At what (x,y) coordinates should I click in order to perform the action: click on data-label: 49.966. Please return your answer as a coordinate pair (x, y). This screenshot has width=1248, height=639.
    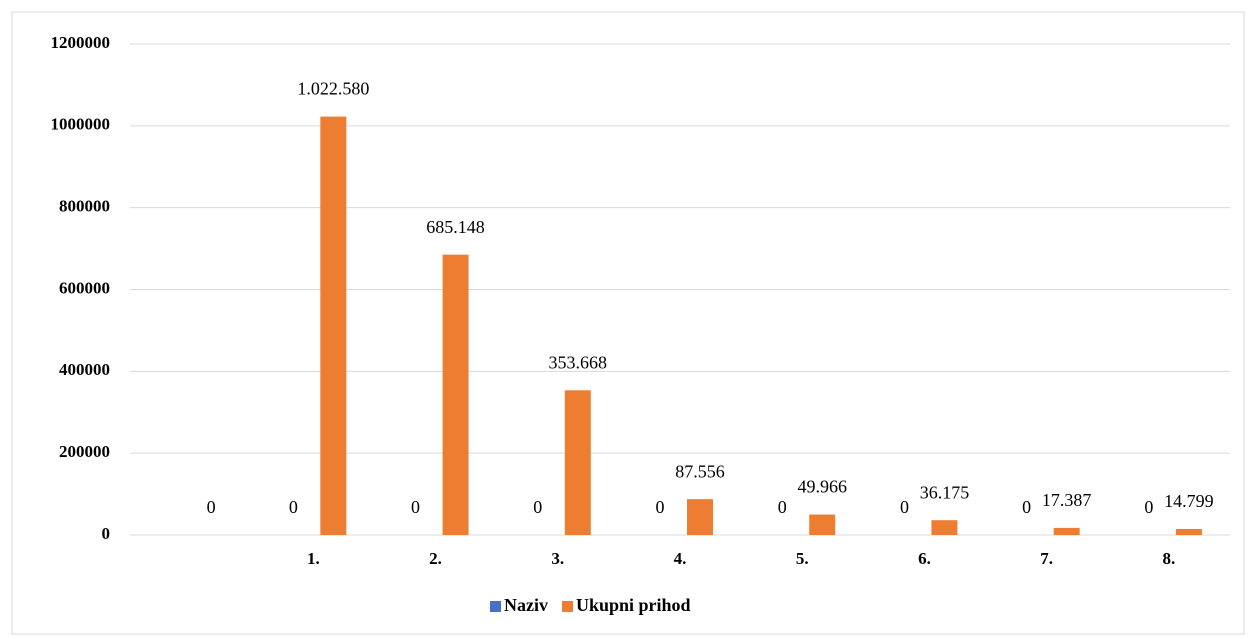
    Looking at the image, I should click on (822, 487).